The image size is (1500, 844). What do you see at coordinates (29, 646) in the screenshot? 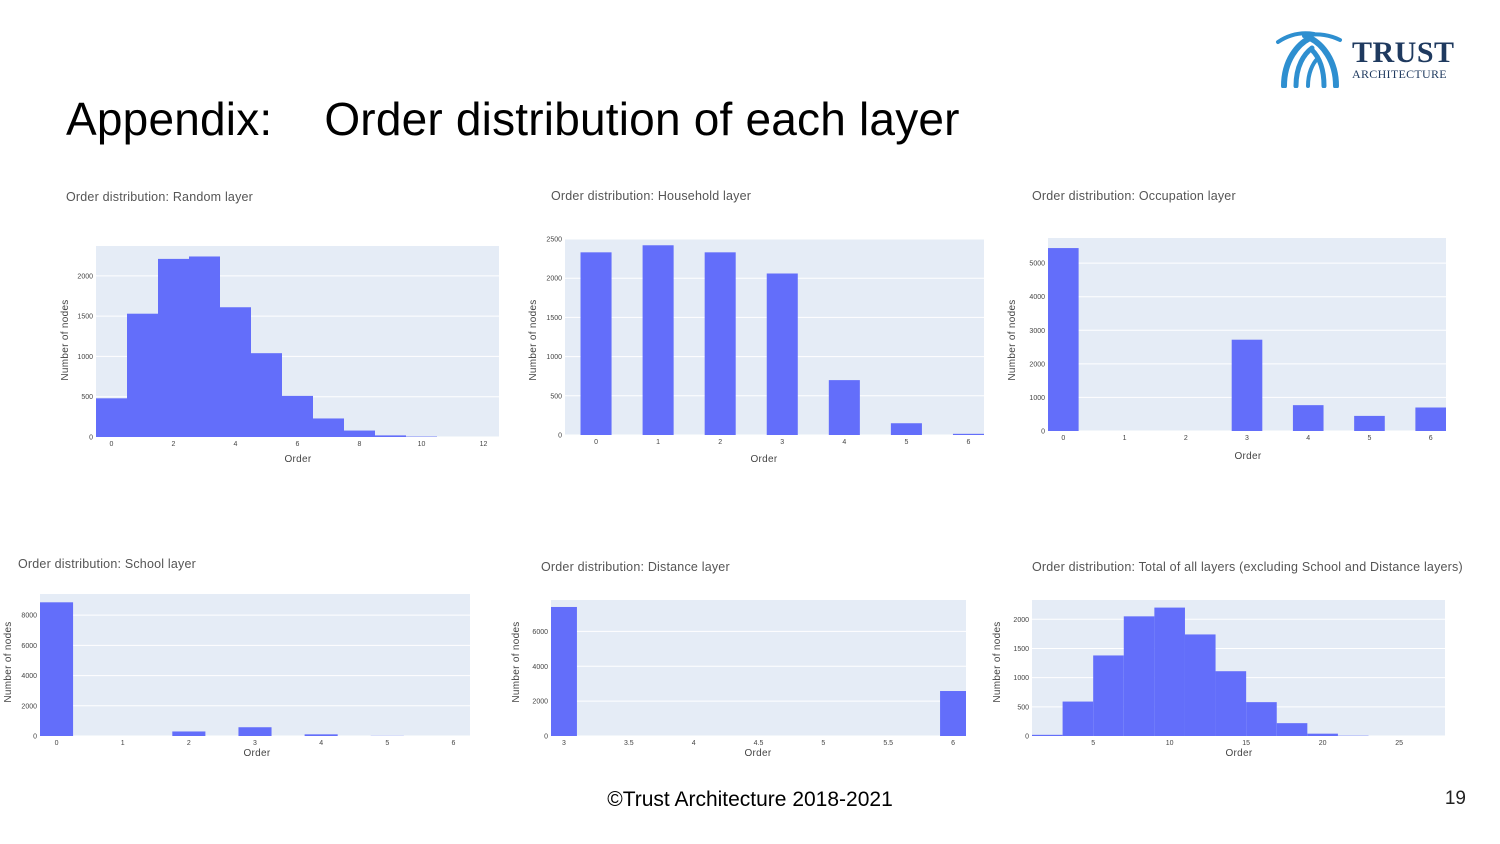
I see `y-tick-label: 6000` at bounding box center [29, 646].